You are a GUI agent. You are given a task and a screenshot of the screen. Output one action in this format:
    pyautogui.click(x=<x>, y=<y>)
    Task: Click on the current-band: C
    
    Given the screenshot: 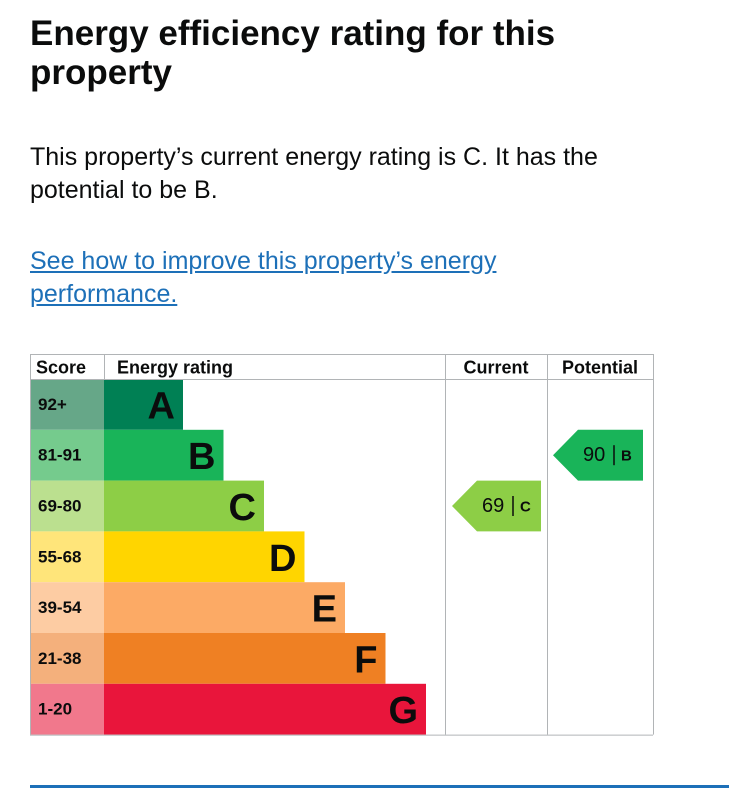 What is the action you would take?
    pyautogui.click(x=525, y=507)
    